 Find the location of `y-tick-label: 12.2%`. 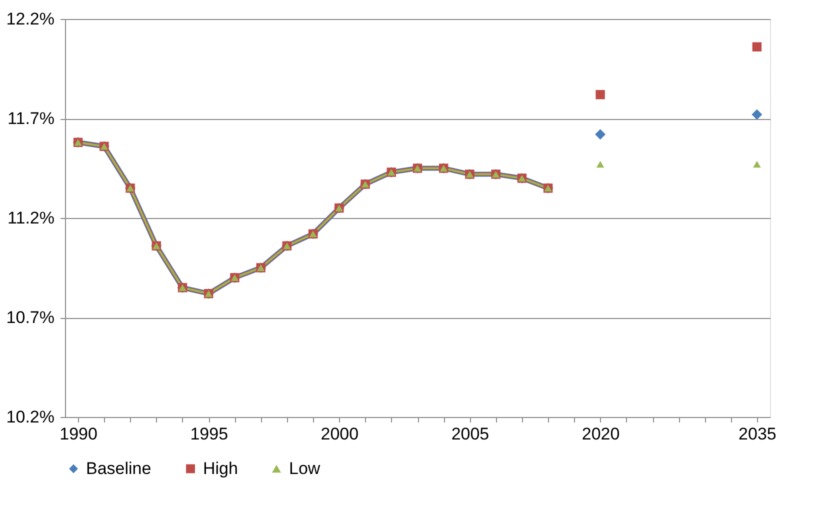

y-tick-label: 12.2% is located at coordinates (30, 19).